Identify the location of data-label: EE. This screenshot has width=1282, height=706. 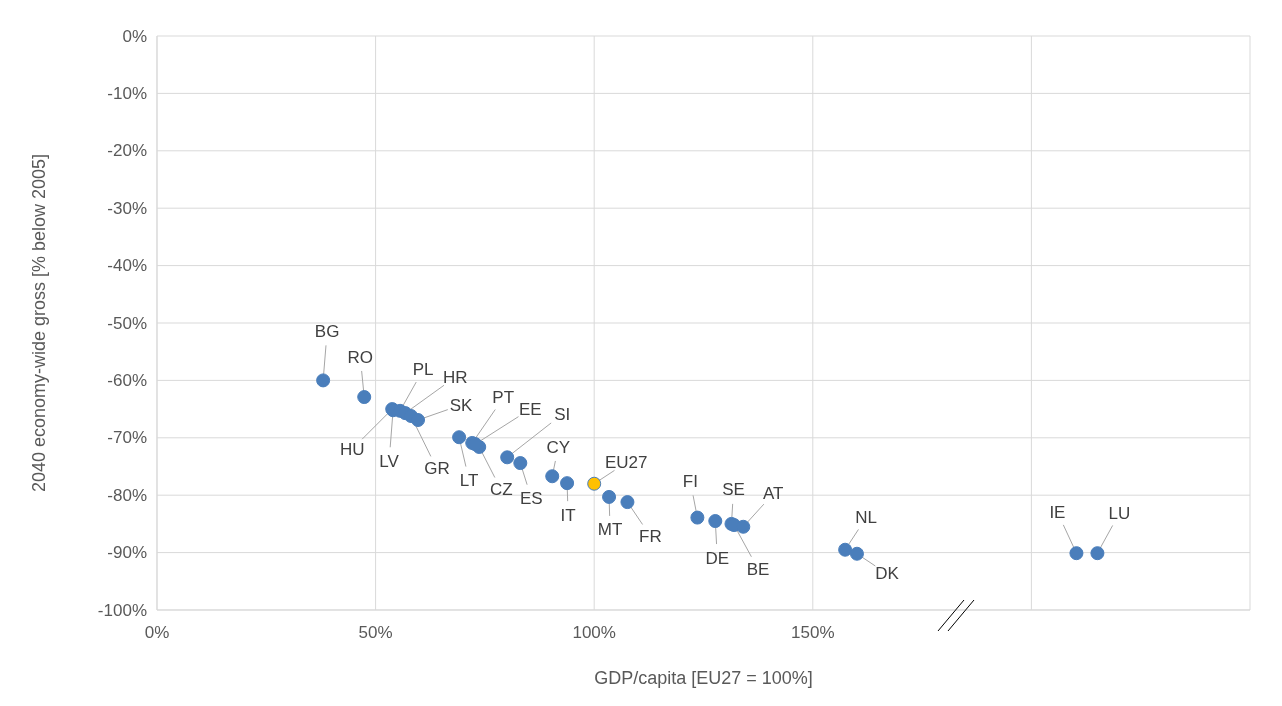
(530, 409).